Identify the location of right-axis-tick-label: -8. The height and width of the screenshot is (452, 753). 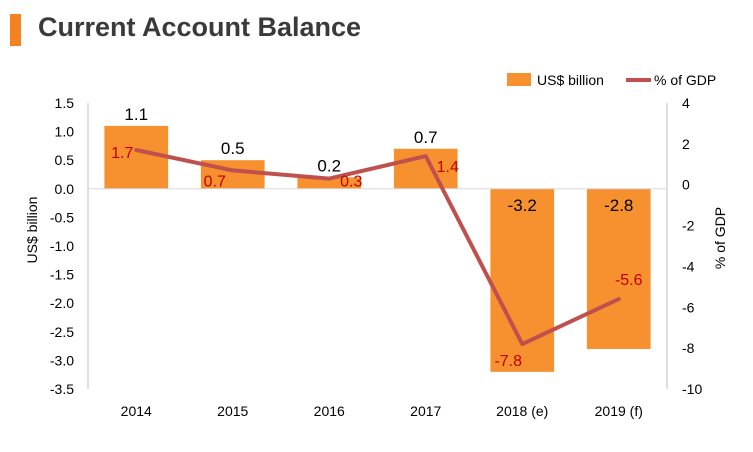
(688, 348).